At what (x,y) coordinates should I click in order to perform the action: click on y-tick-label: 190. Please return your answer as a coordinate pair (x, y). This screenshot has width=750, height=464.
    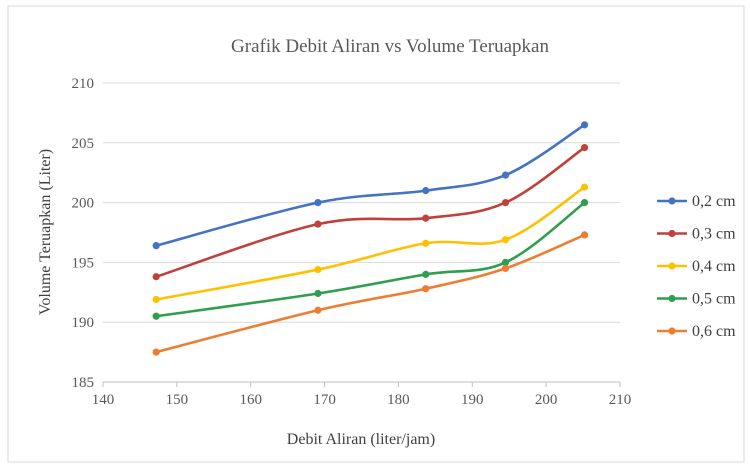
    Looking at the image, I should click on (83, 323).